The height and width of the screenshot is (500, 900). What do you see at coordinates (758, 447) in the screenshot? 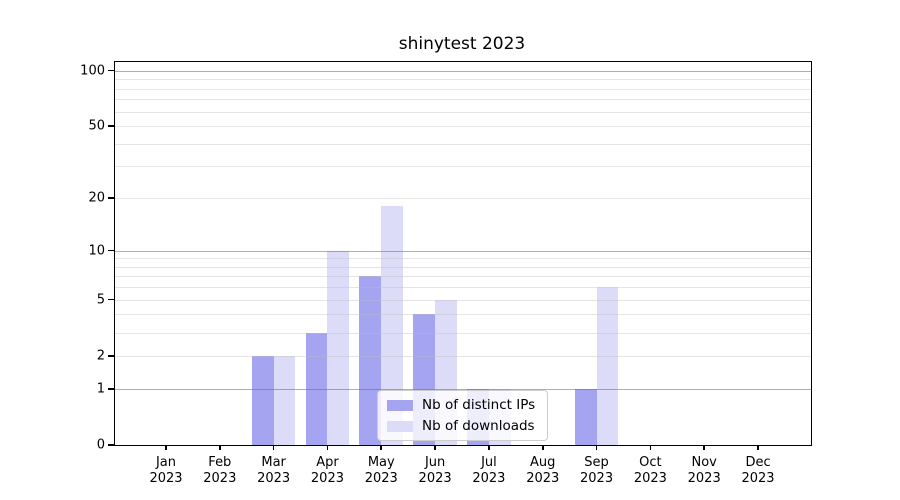
I see `x-tick-dec` at bounding box center [758, 447].